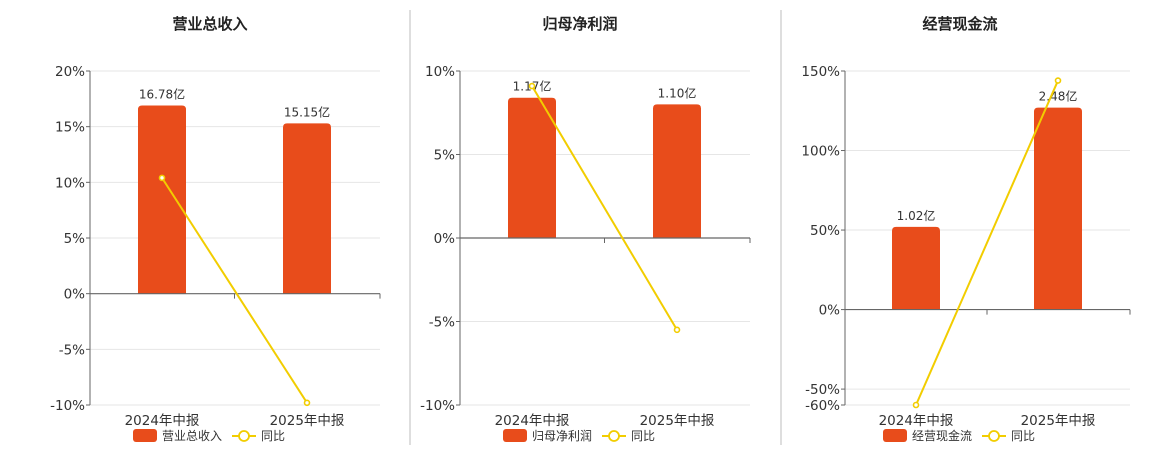 Image resolution: width=1160 pixels, height=450 pixels. What do you see at coordinates (825, 231) in the screenshot?
I see `y-tick-label: 50%` at bounding box center [825, 231].